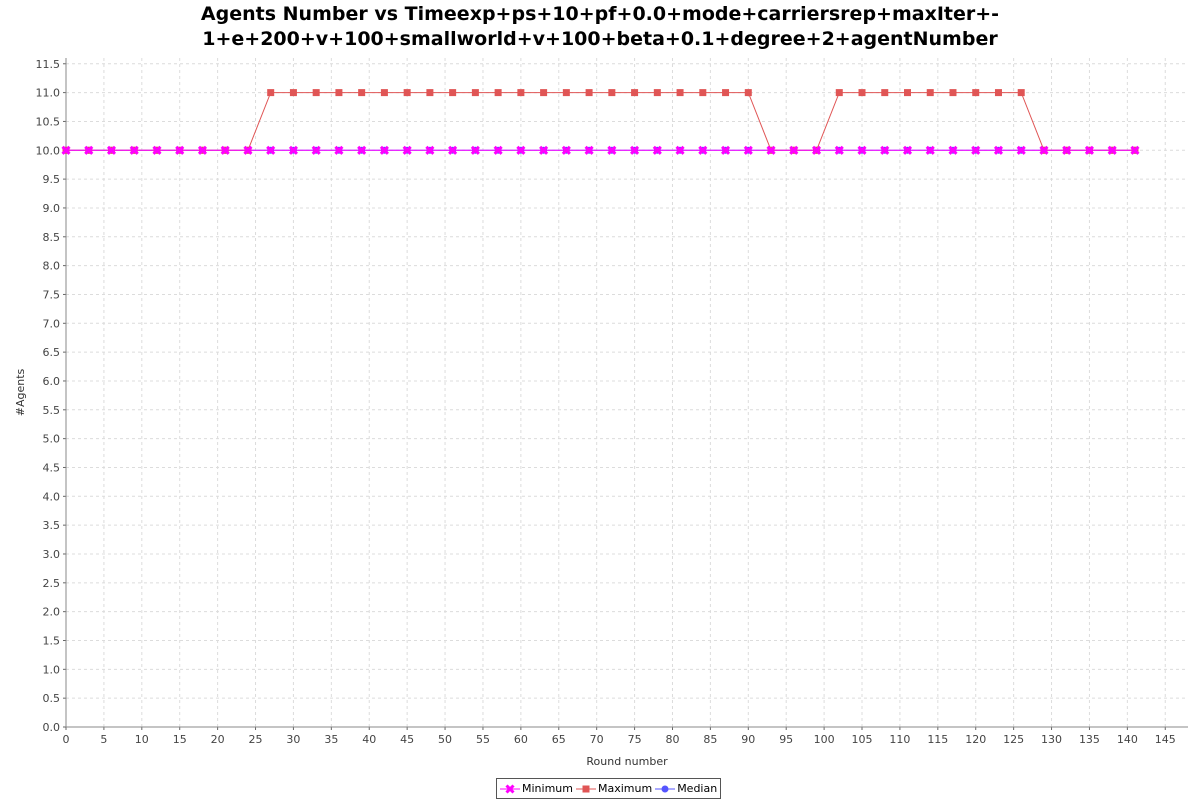  I want to click on legend-item-minimum: Minimum, so click(536, 788).